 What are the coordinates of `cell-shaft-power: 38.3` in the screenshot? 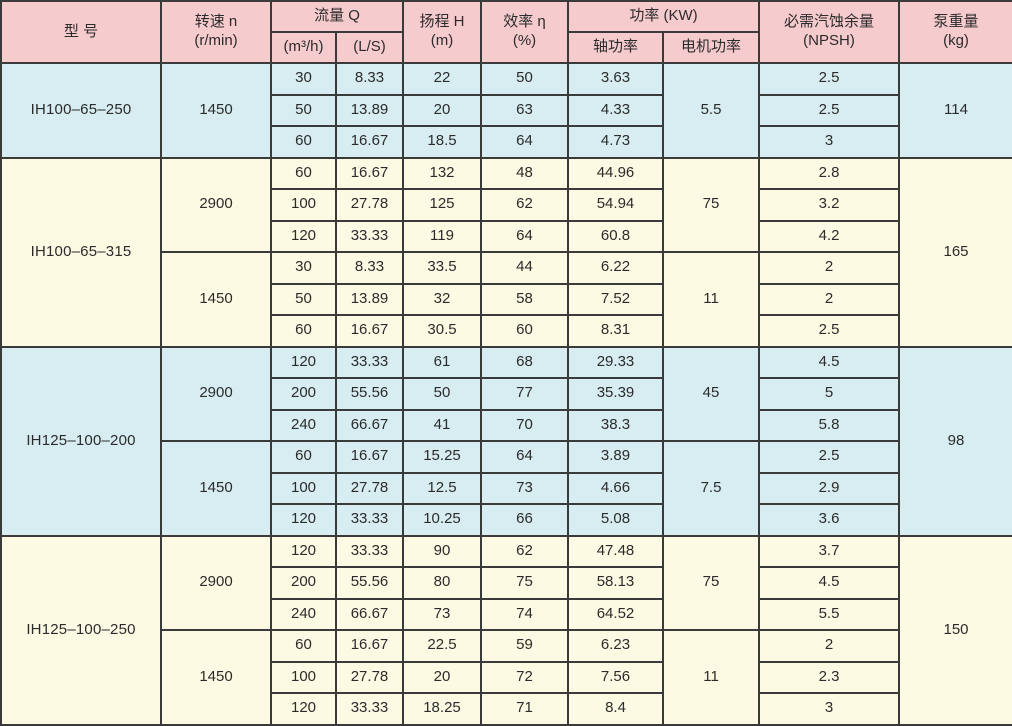 It's located at (615, 425).